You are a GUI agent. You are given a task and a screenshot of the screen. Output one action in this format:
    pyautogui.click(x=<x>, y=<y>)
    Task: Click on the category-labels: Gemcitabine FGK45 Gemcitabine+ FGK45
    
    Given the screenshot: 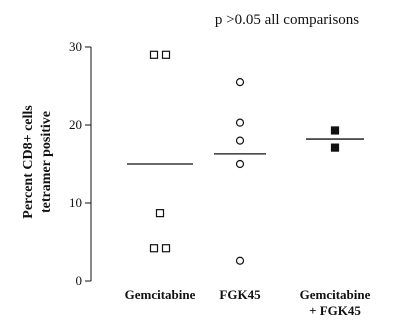 What is the action you would take?
    pyautogui.click(x=248, y=302)
    